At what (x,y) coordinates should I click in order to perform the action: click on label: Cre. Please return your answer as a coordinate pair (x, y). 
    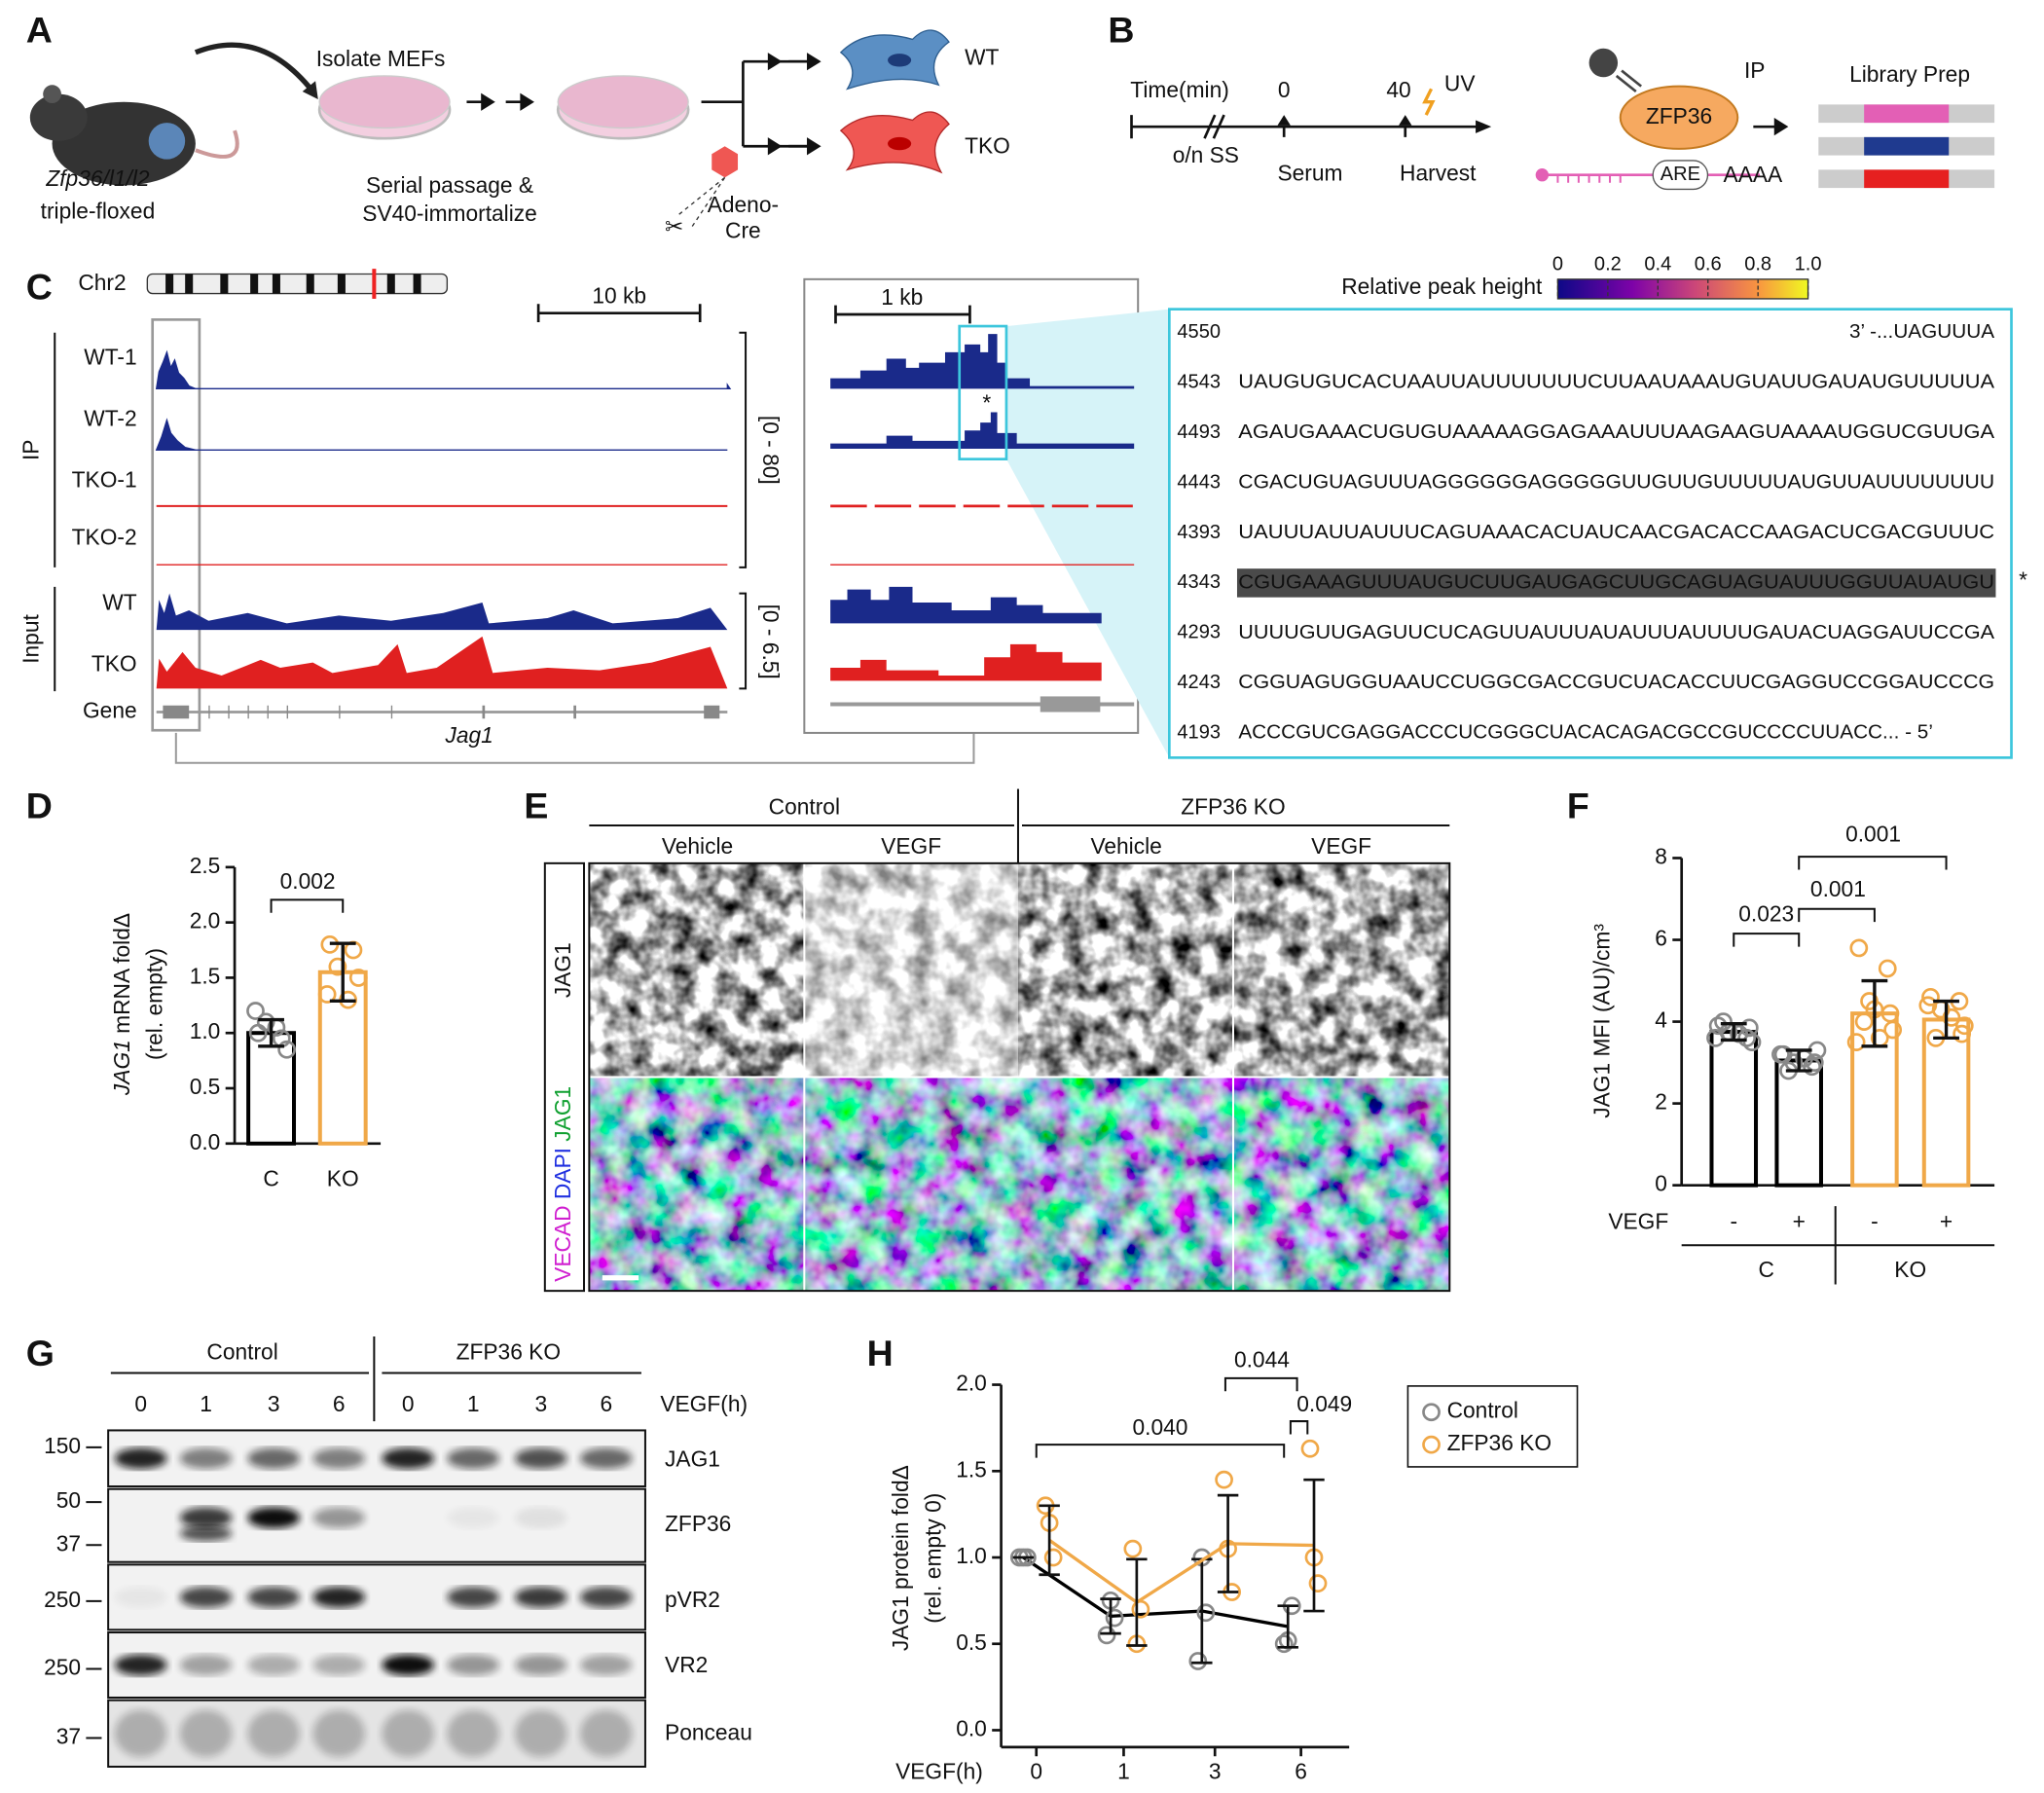
    Looking at the image, I should click on (743, 231).